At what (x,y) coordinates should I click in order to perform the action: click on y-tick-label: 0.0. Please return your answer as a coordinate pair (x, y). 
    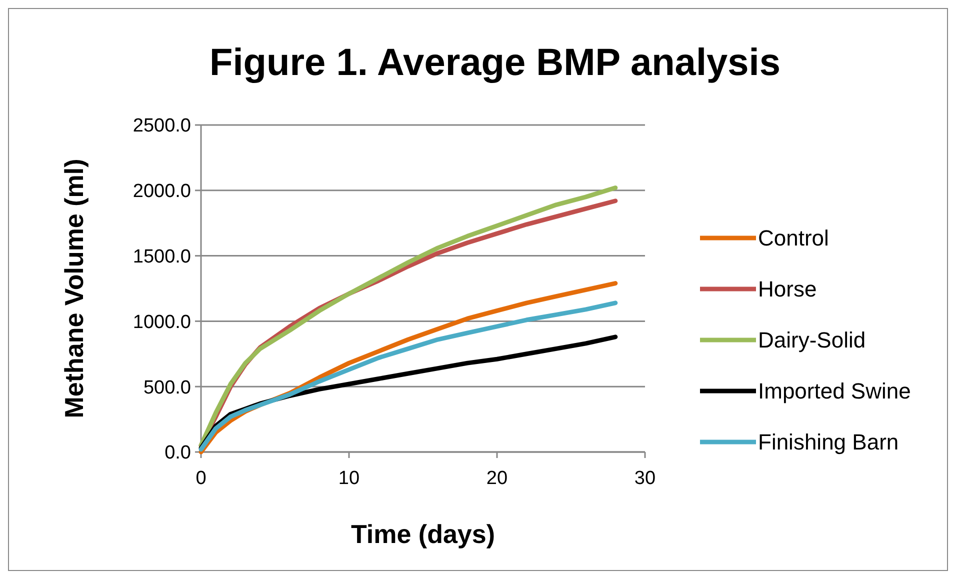
    Looking at the image, I should click on (177, 453).